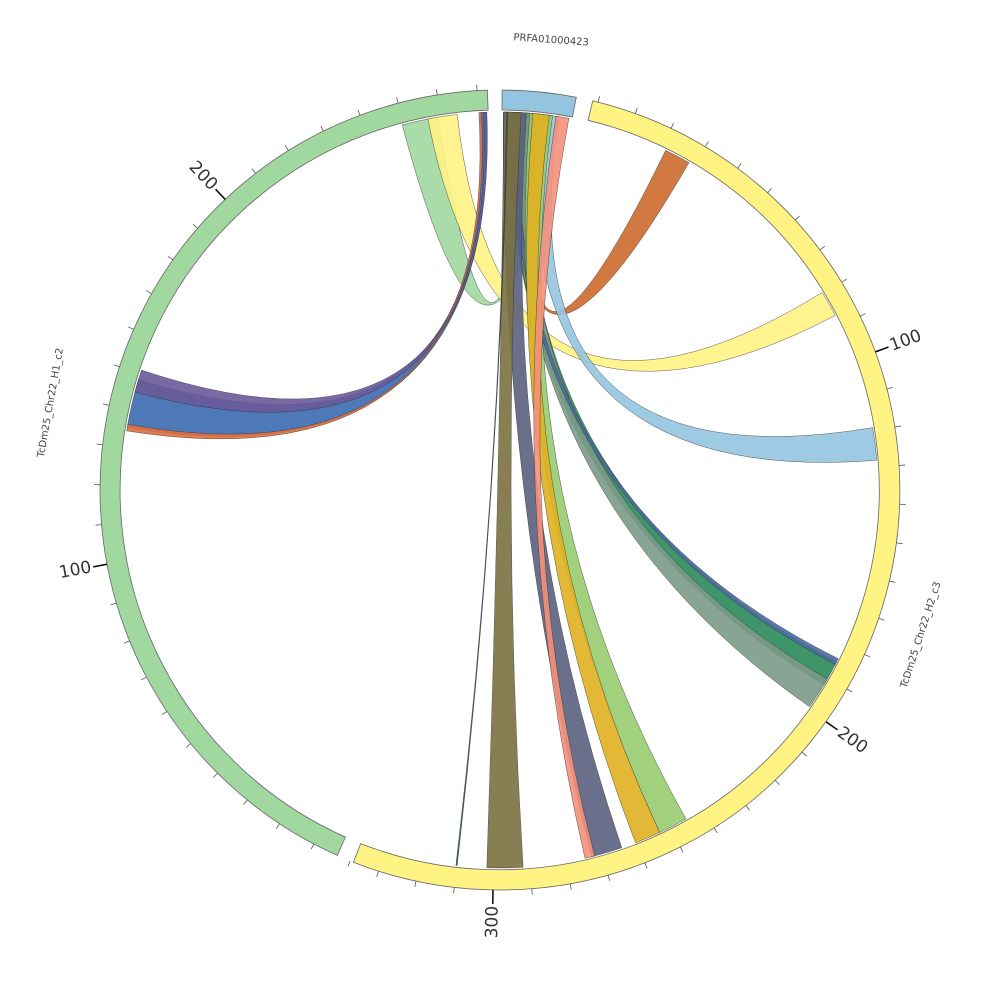  What do you see at coordinates (51, 403) in the screenshot?
I see `segment-label: TcDm25_Chr22_H1_c2` at bounding box center [51, 403].